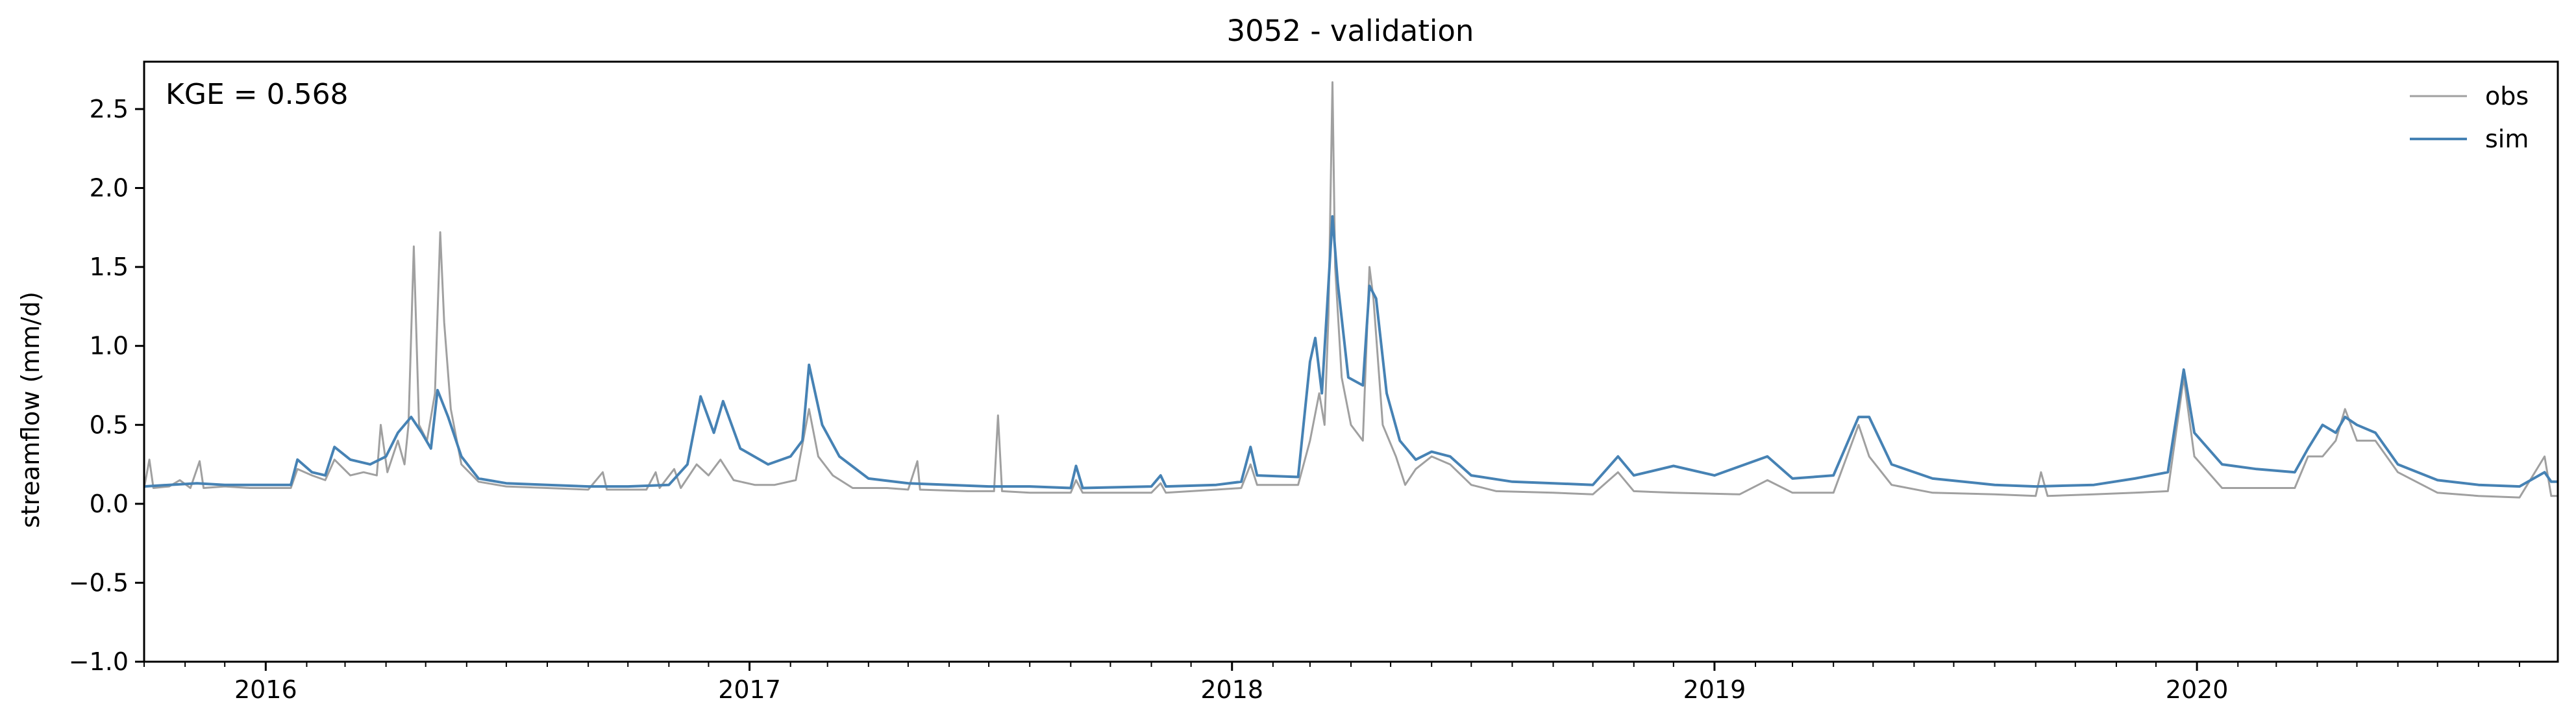 This screenshot has height=726, width=2576. Describe the element at coordinates (2197, 690) in the screenshot. I see `x-tick-label: 2020` at that location.